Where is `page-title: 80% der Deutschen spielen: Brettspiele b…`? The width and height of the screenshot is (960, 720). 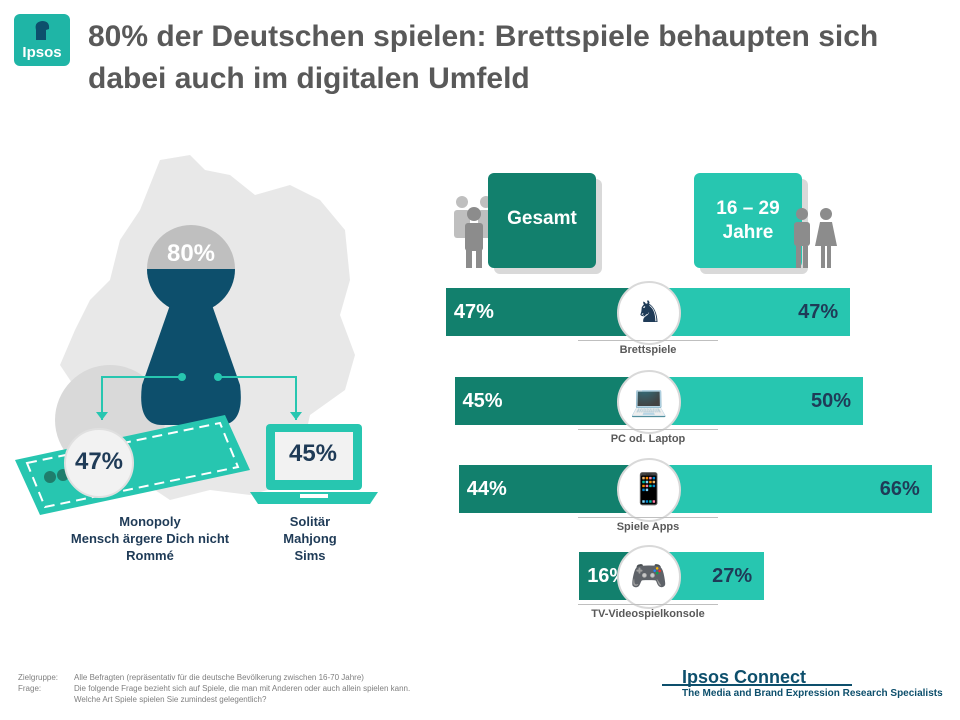 page-title: 80% der Deutschen spielen: Brettspiele b… is located at coordinates (518, 58).